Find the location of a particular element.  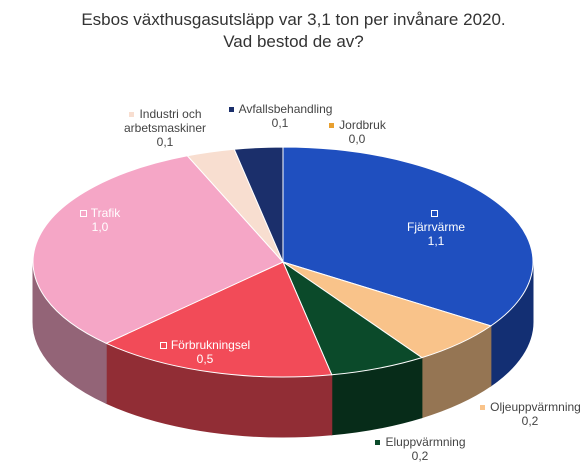

category-name: Förbrukningsel is located at coordinates (210, 345).